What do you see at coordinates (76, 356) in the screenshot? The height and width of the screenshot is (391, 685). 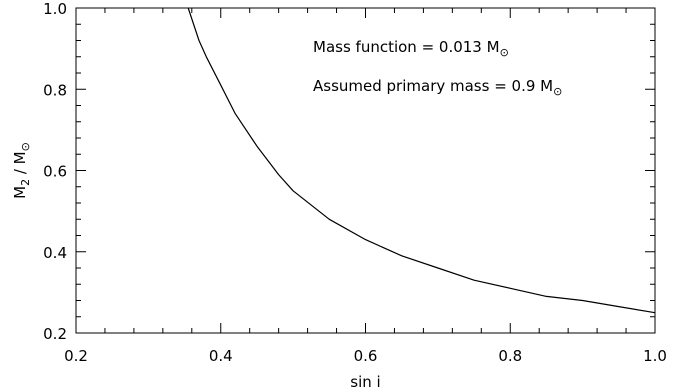 I see `x-tick-label: 0.2` at bounding box center [76, 356].